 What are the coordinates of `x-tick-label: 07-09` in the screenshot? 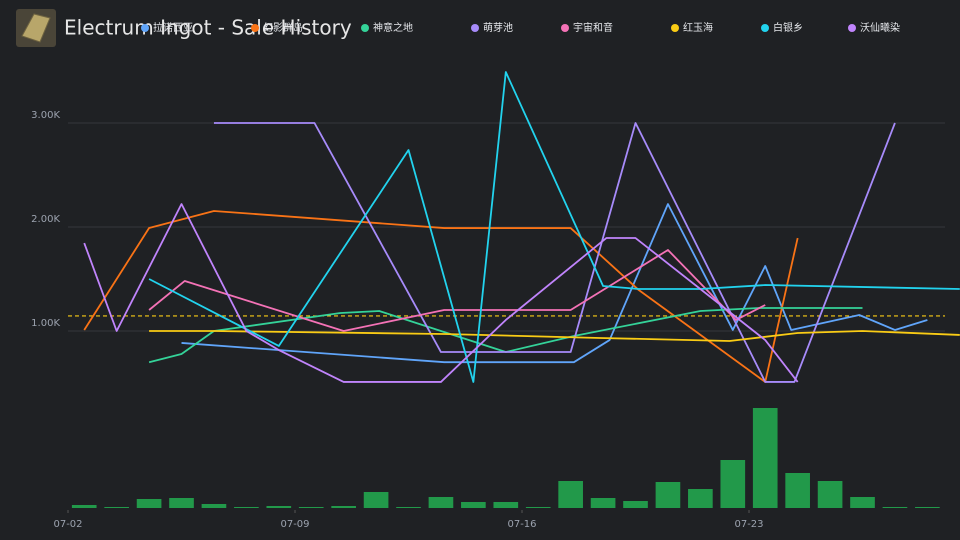 It's located at (294, 524).